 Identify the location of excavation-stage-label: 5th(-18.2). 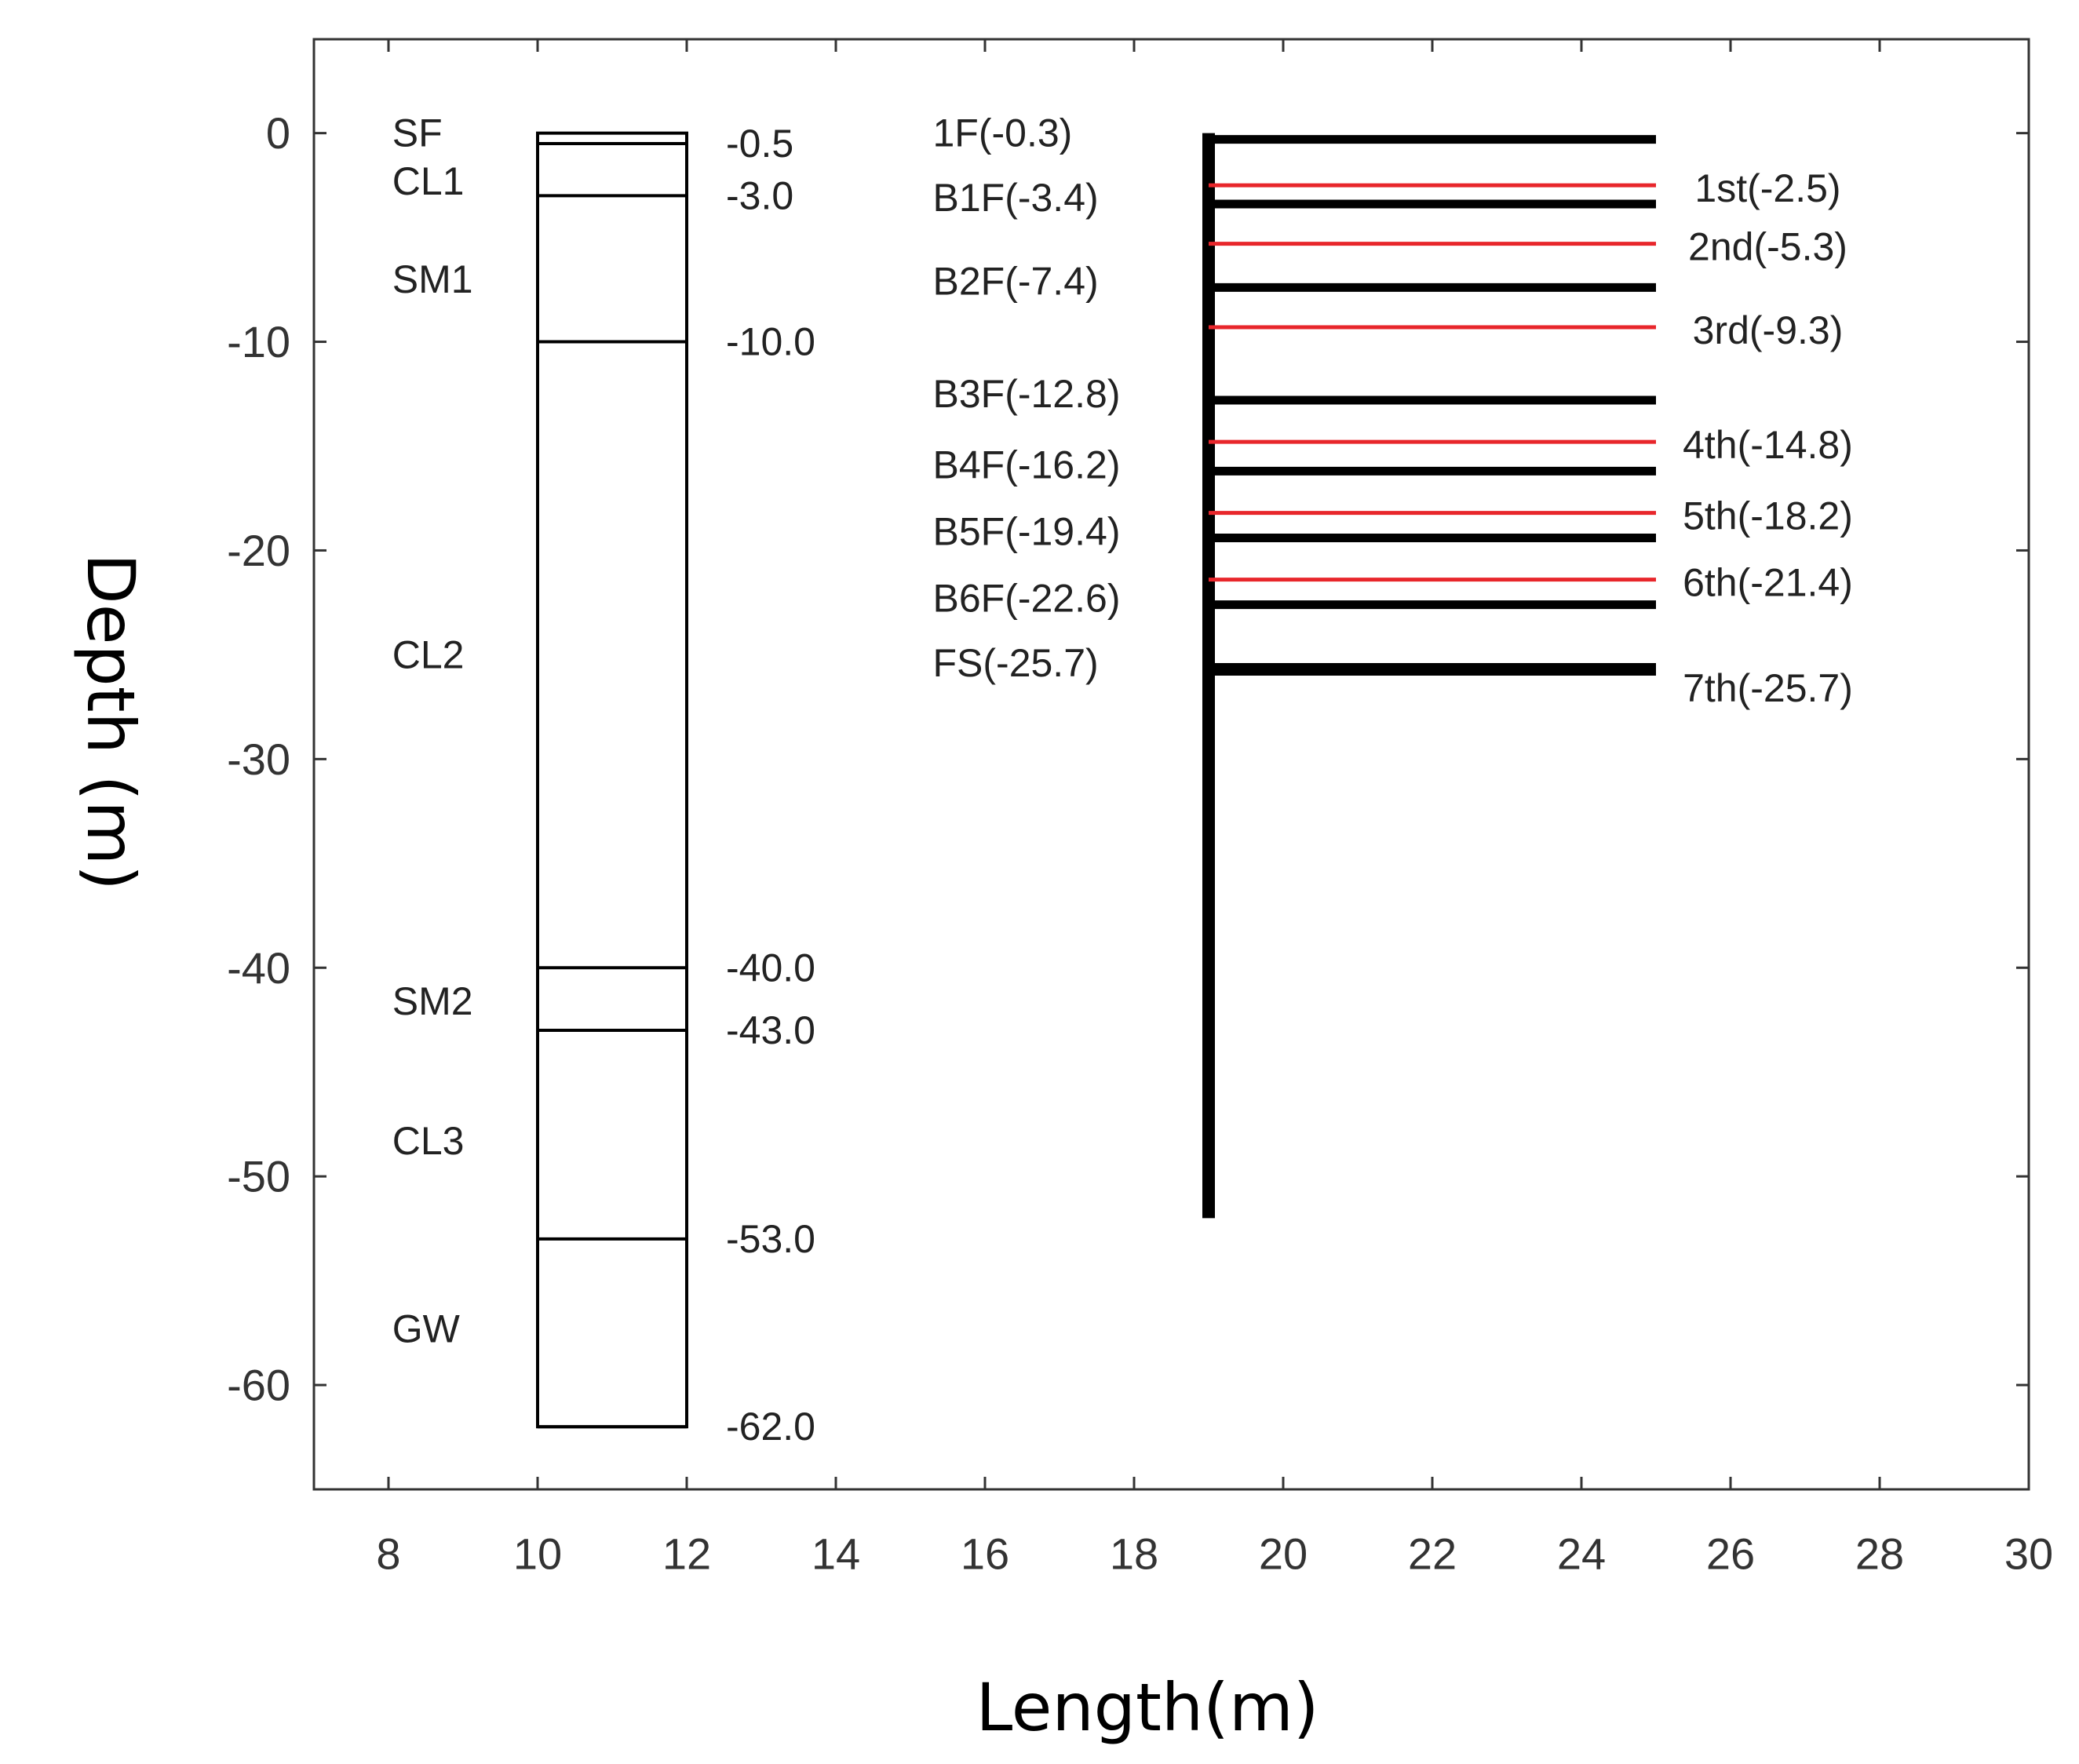
(1768, 516).